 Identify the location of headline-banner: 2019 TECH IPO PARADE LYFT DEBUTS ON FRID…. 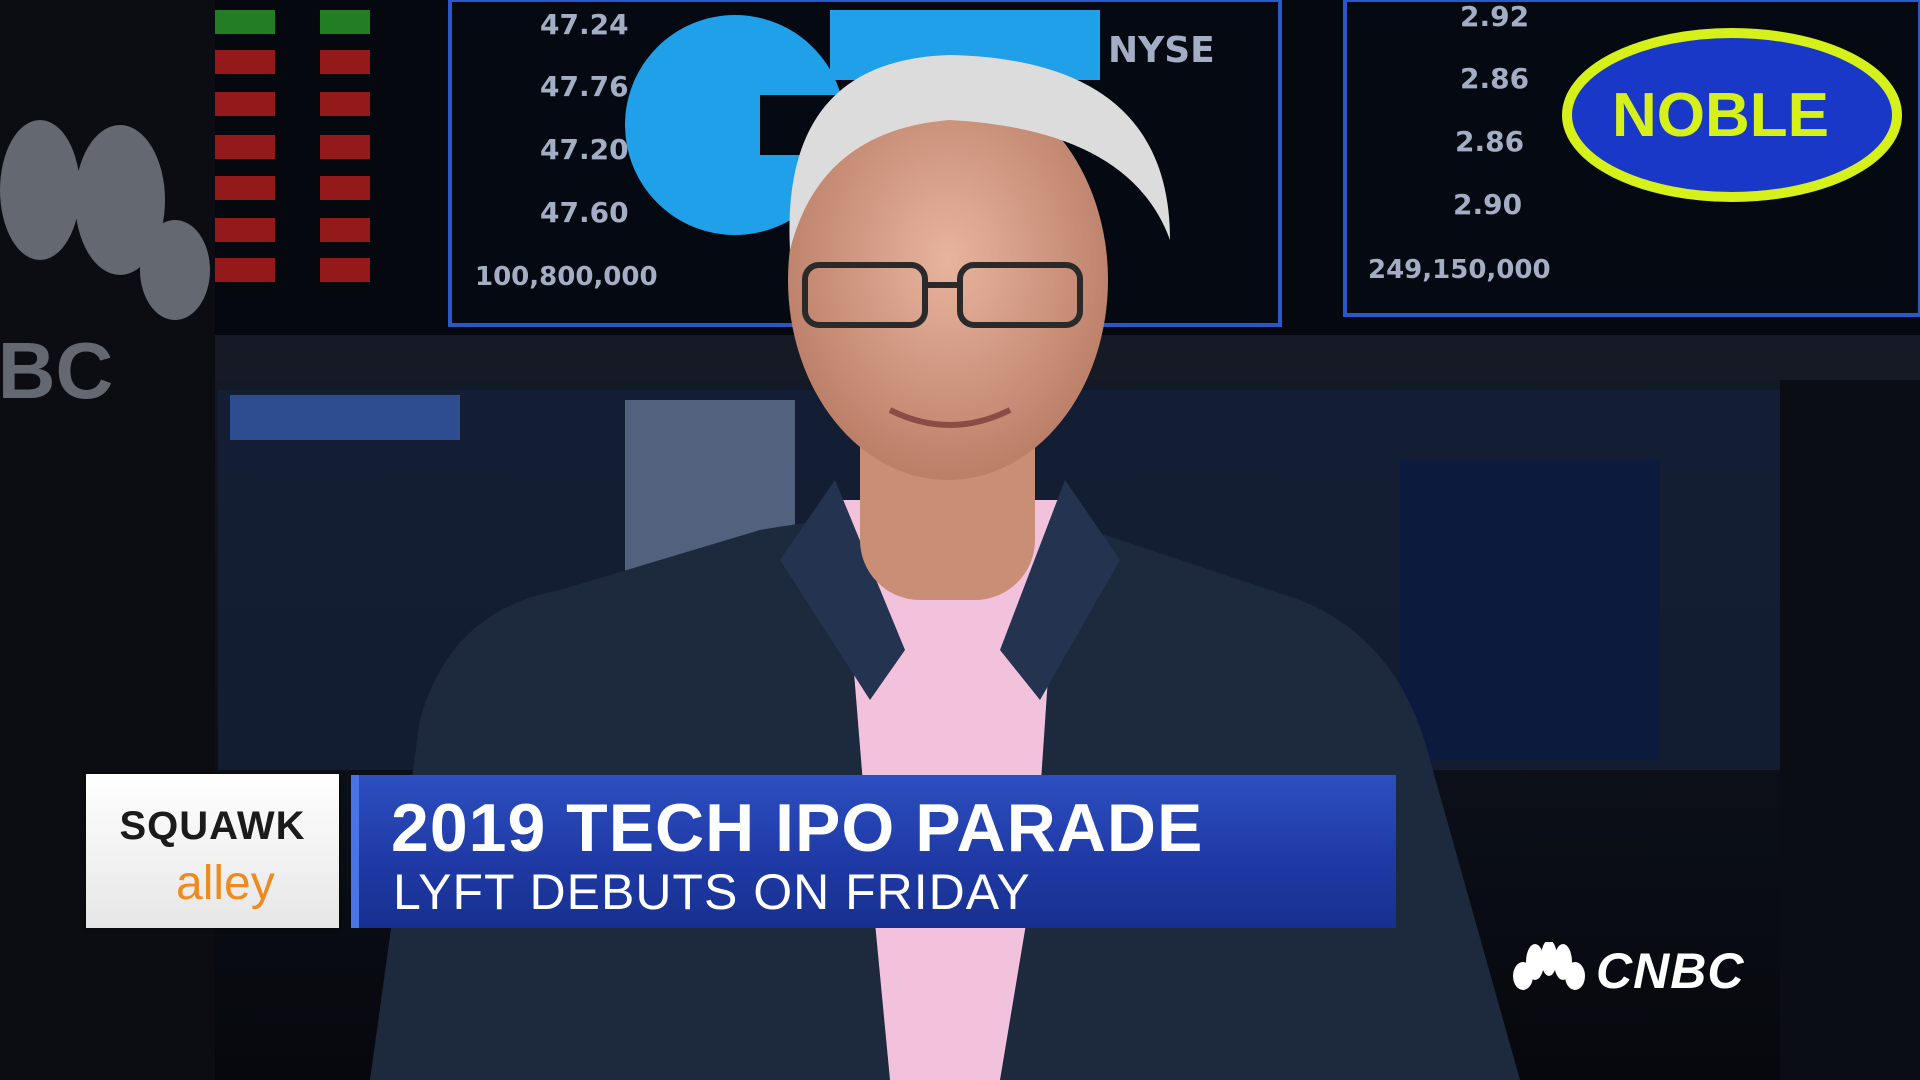
(873, 851).